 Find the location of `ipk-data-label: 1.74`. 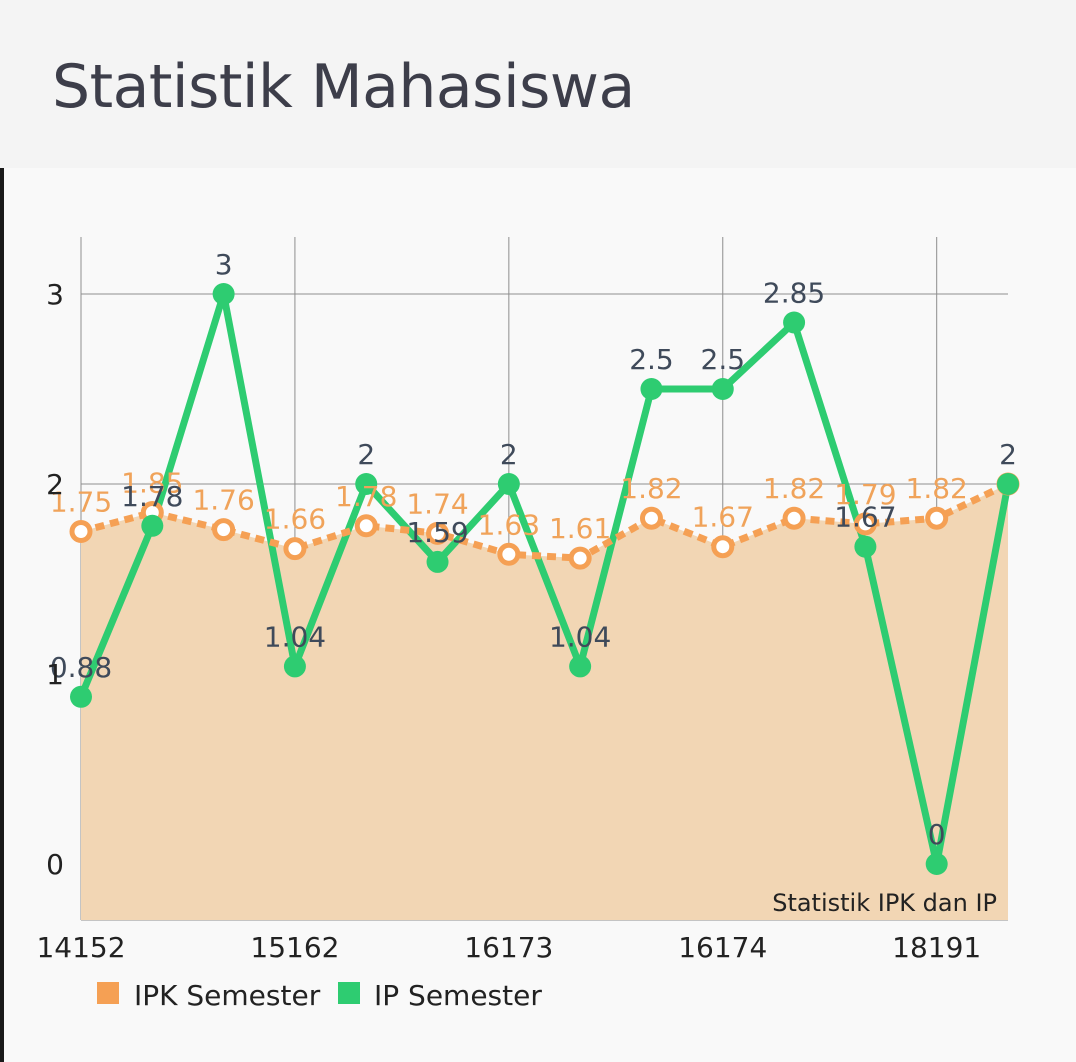

ipk-data-label: 1.74 is located at coordinates (437, 503).